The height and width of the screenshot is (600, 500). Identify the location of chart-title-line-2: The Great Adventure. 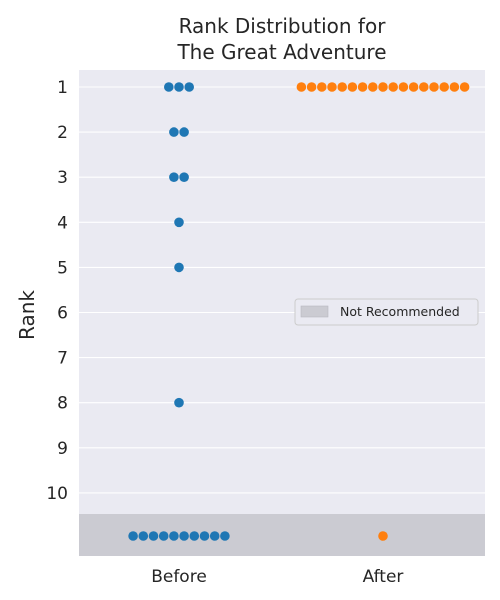
(281, 52).